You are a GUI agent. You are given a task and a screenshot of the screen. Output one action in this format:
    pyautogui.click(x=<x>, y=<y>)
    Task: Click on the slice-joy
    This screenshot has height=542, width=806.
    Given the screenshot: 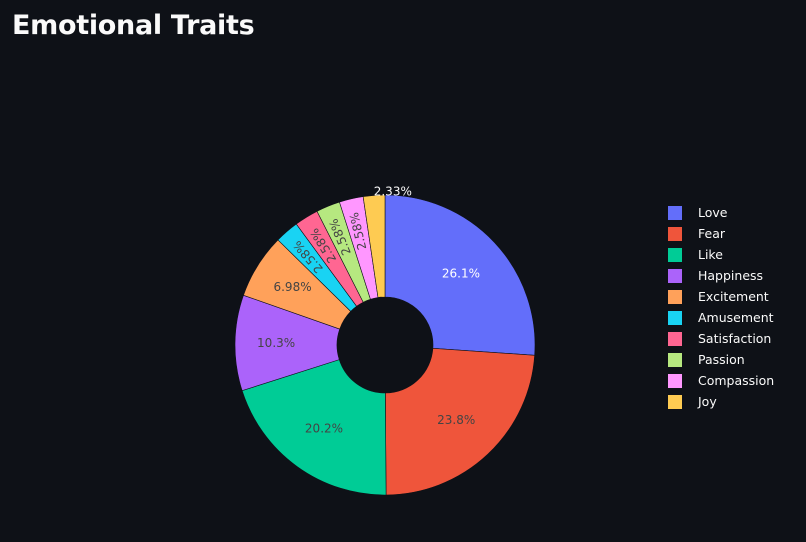 What is the action you would take?
    pyautogui.click(x=374, y=246)
    